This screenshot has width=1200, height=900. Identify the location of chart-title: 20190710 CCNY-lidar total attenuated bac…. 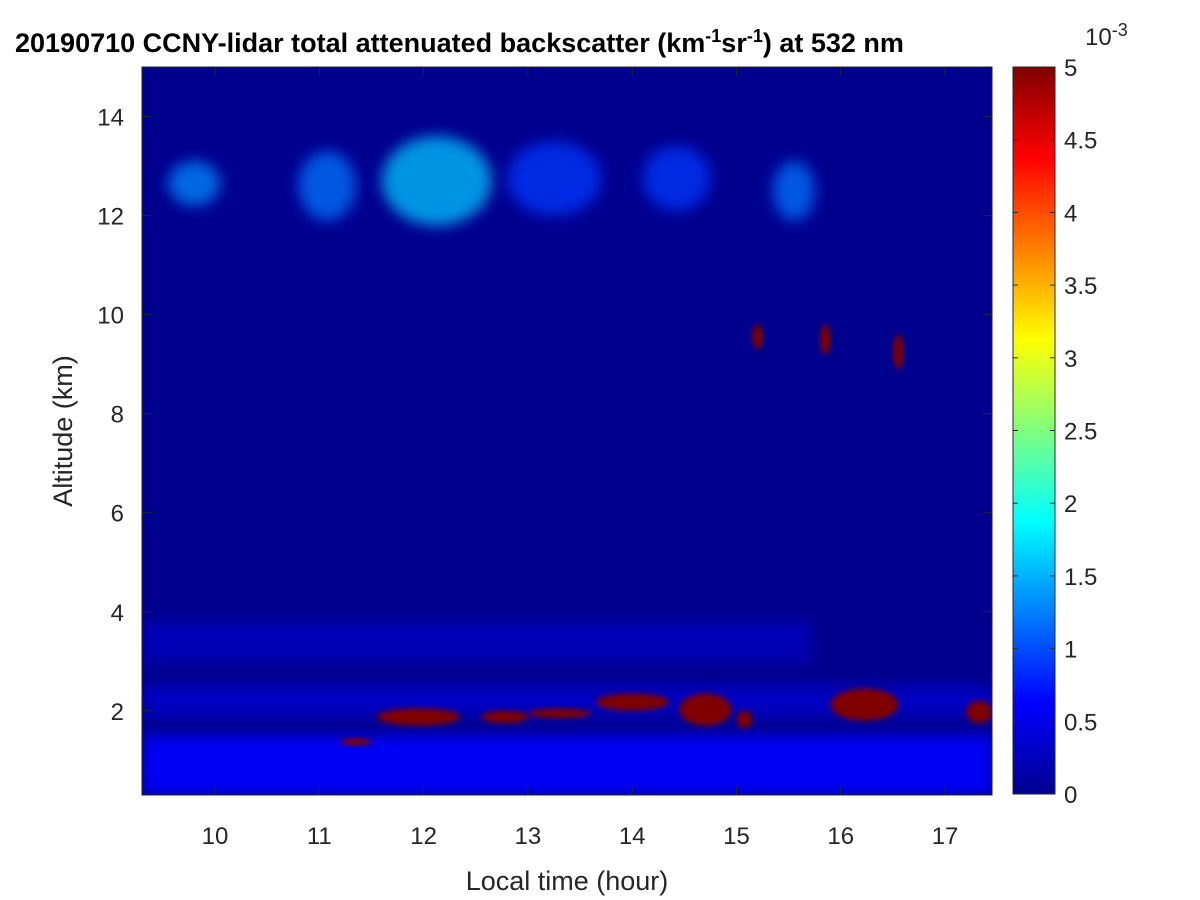
(459, 42).